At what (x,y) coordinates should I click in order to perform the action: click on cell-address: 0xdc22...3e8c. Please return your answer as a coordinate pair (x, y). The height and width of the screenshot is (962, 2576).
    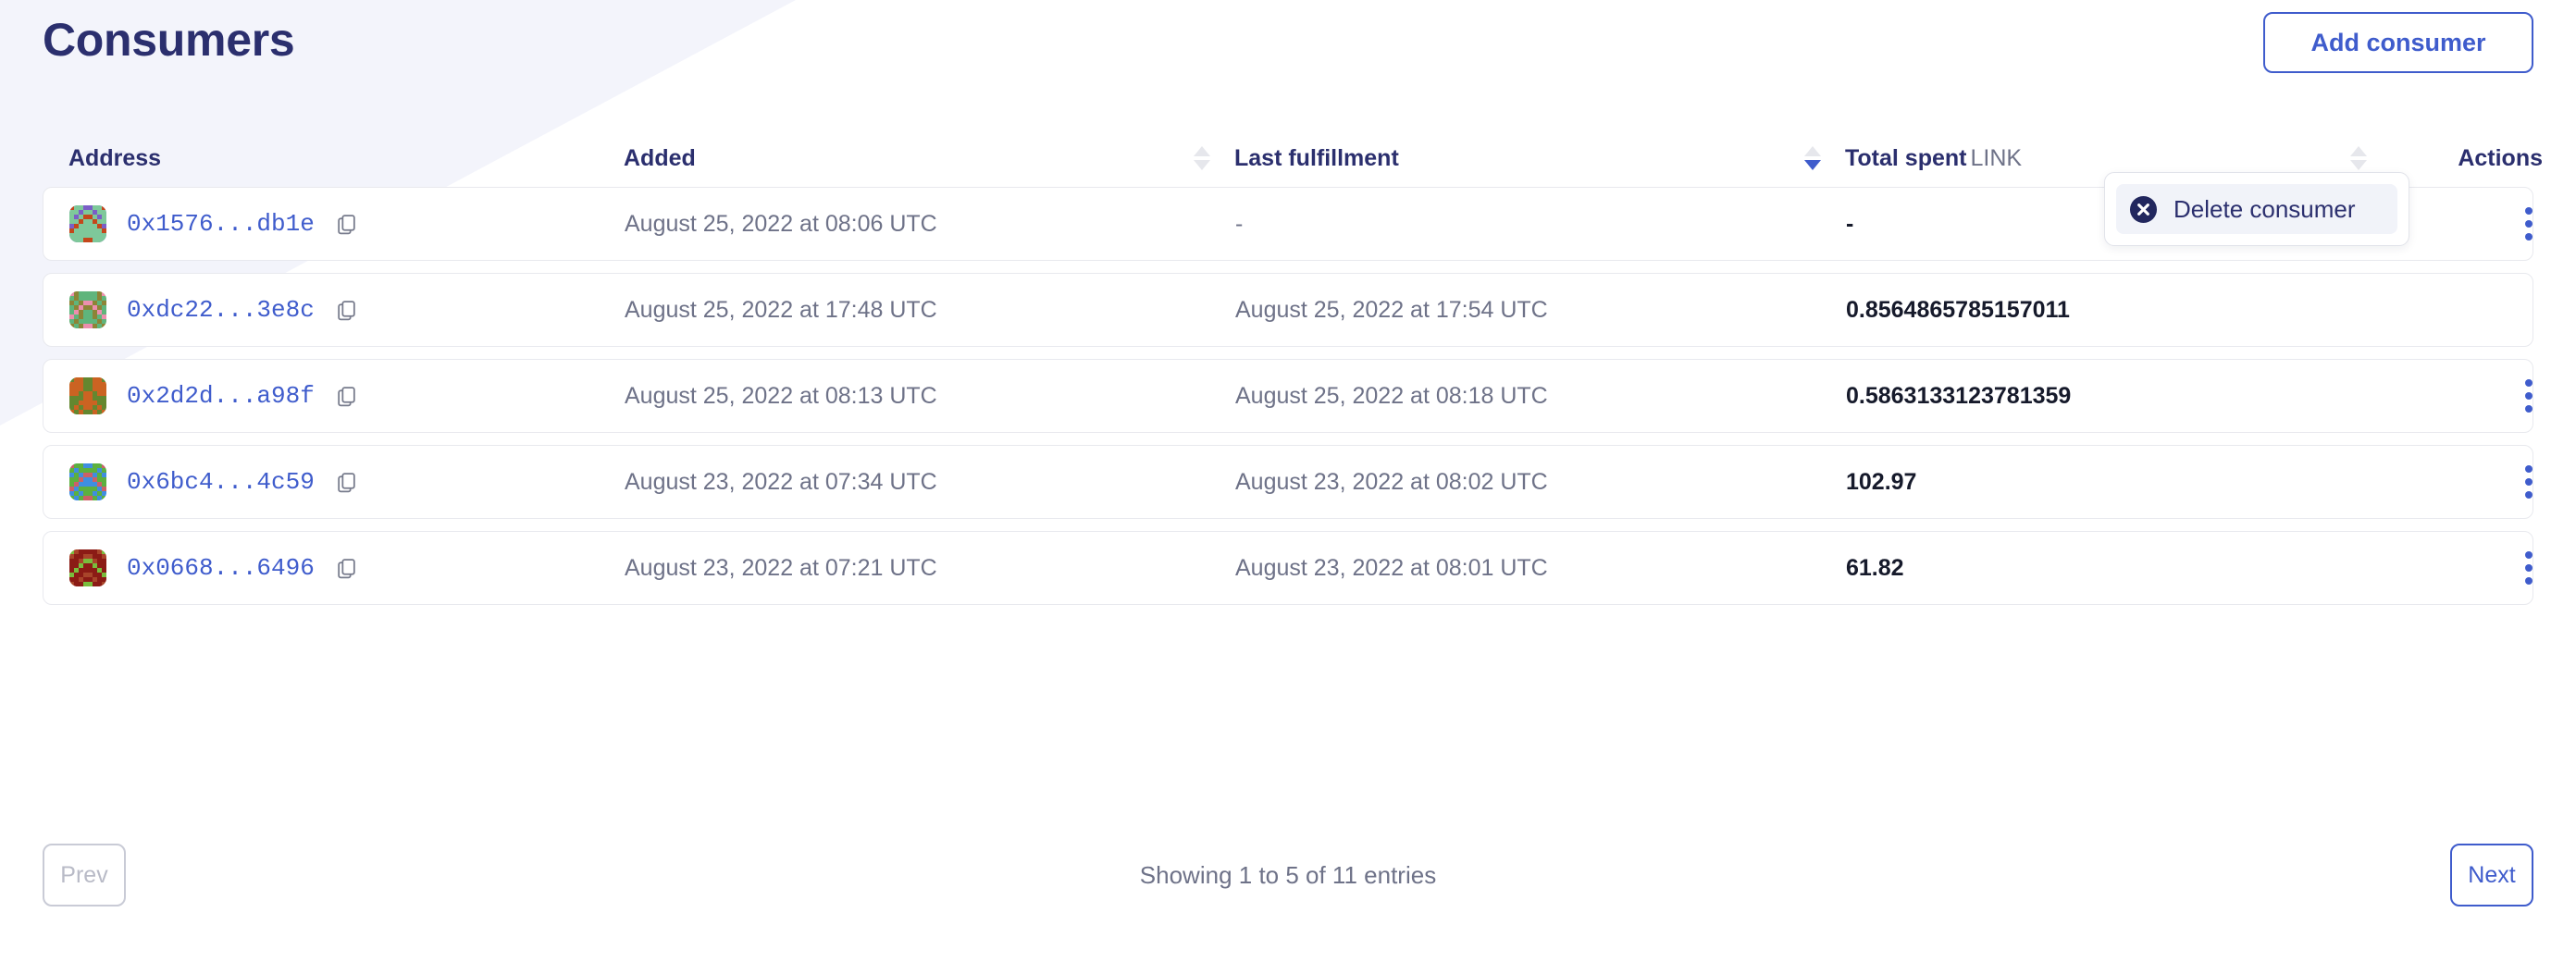
    Looking at the image, I should click on (347, 310).